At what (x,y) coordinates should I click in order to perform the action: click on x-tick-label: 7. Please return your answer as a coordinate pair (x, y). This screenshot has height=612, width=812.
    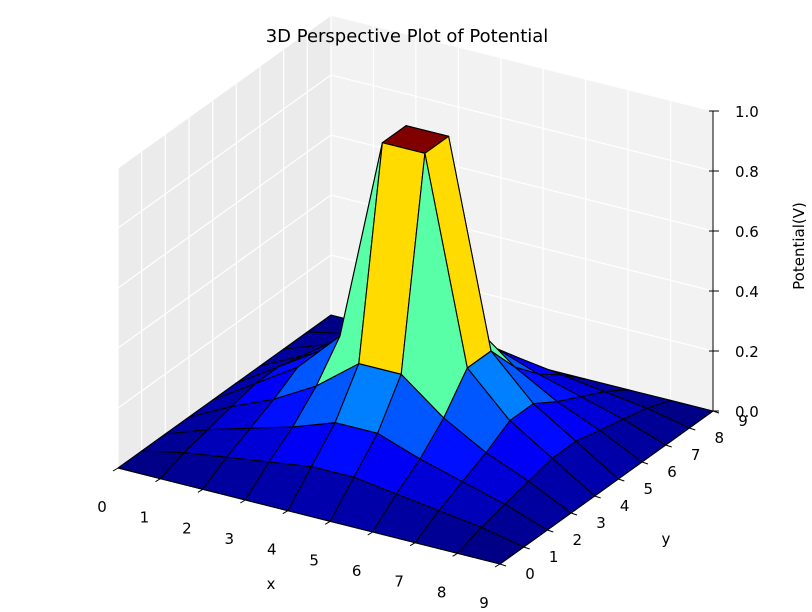
    Looking at the image, I should click on (399, 582).